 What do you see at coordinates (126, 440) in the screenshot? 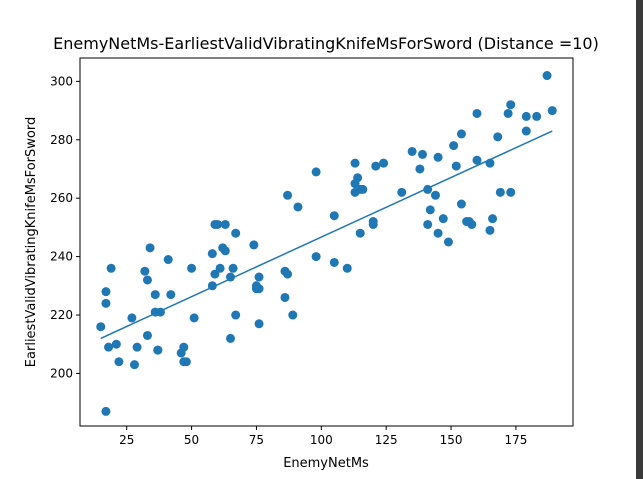
I see `x-tick-label: 25` at bounding box center [126, 440].